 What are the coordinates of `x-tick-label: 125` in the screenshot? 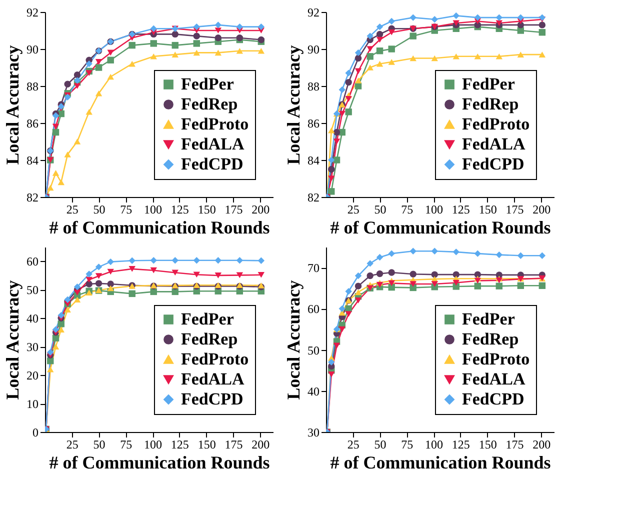 It's located at (461, 445).